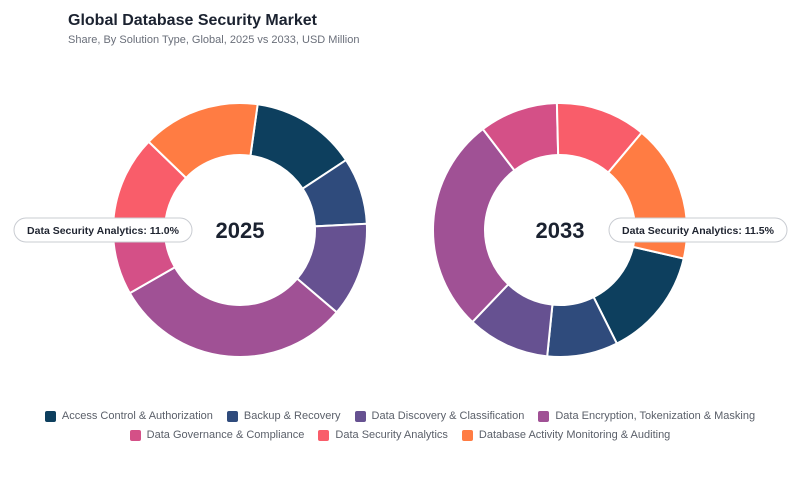 The image size is (800, 500). I want to click on legend-item-data-security-analytics: Data Security Analytics, so click(383, 435).